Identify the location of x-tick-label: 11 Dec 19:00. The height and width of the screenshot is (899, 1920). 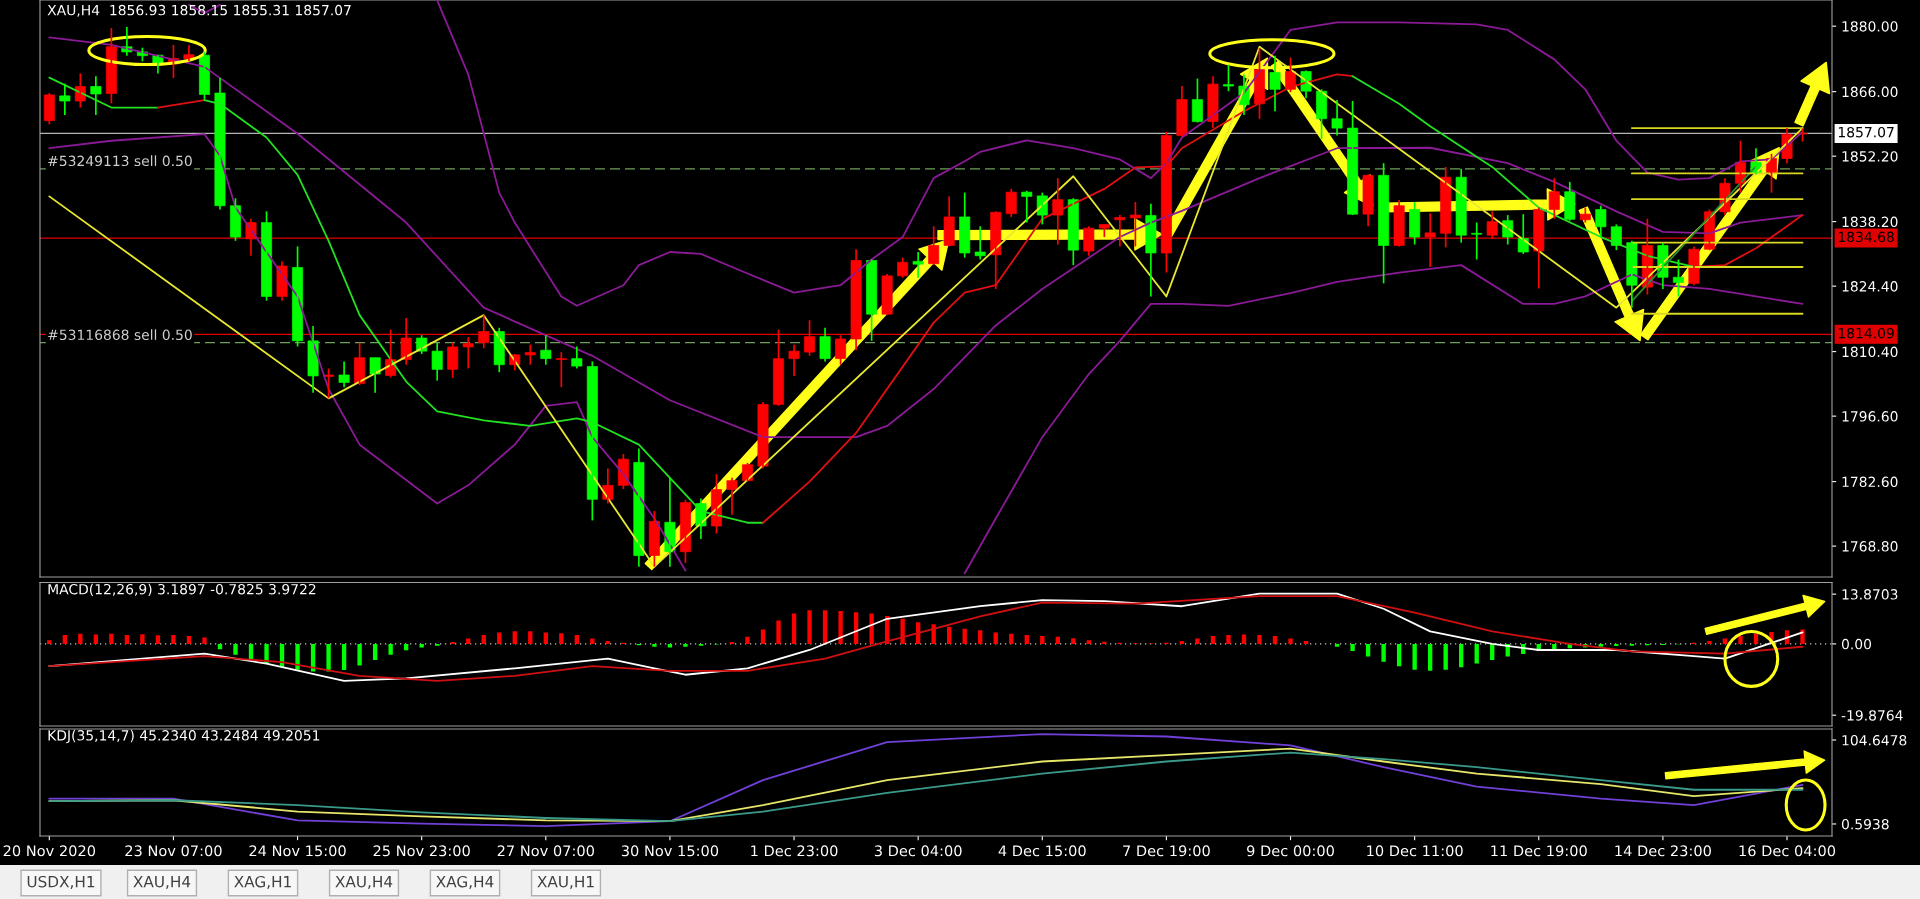
(1539, 851).